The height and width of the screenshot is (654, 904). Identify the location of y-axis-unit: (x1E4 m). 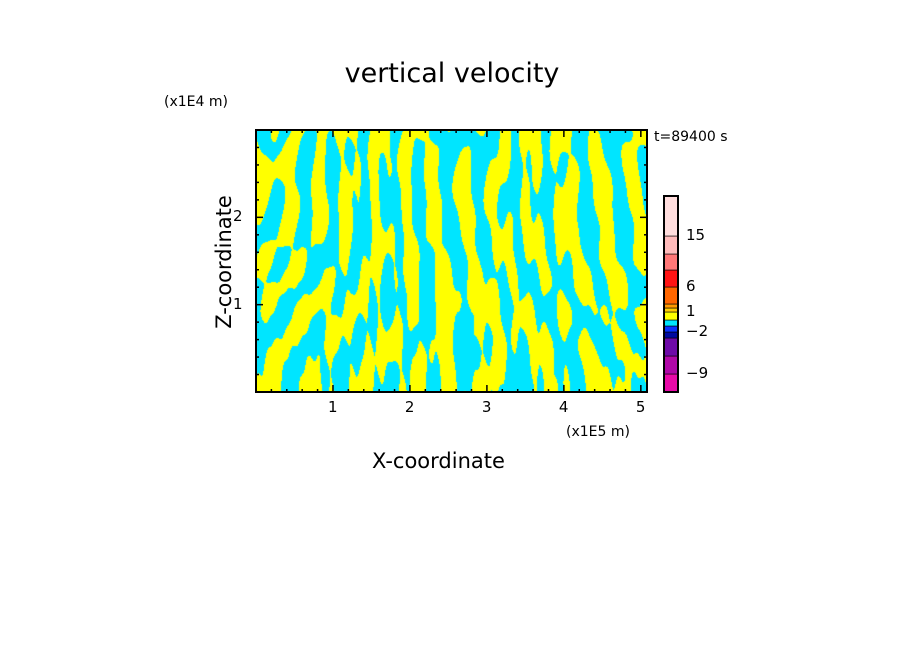
(196, 102).